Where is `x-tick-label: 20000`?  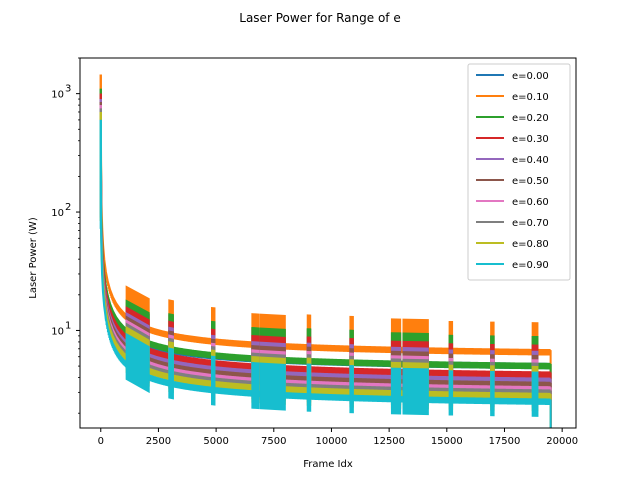
x-tick-label: 20000 is located at coordinates (562, 441).